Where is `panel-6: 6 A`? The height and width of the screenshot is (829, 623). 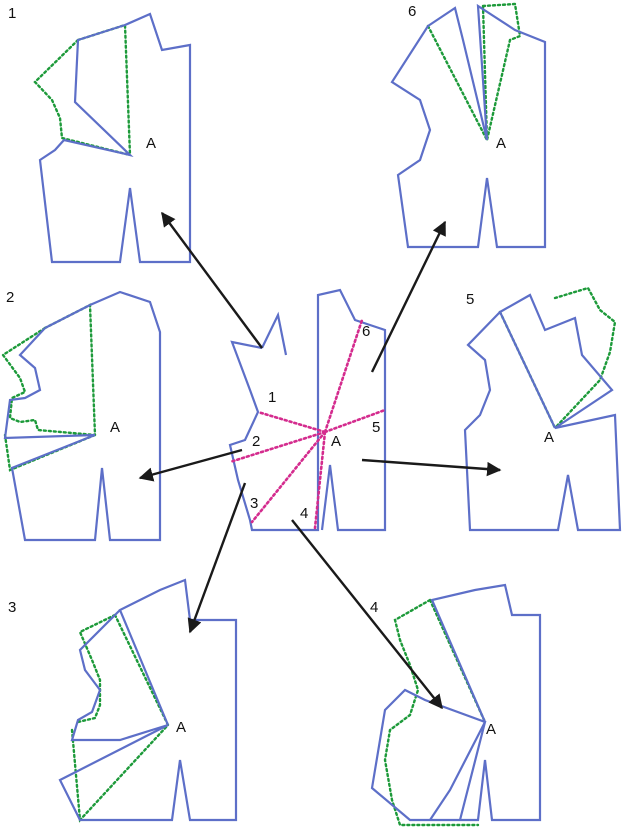
panel-6: 6 A is located at coordinates (468, 125).